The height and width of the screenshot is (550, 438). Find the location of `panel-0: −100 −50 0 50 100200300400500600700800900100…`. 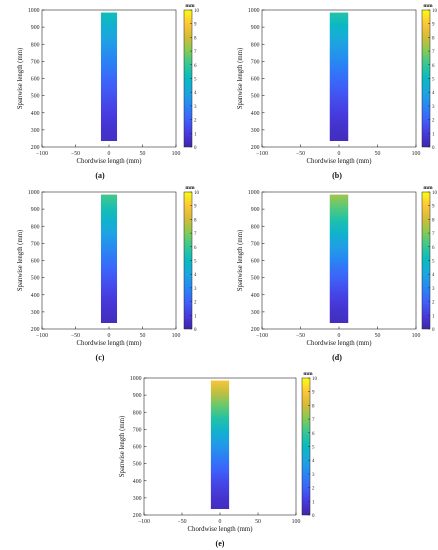

panel-0: −100 −50 0 50 100200300400500600700800900100… is located at coordinates (108, 91).